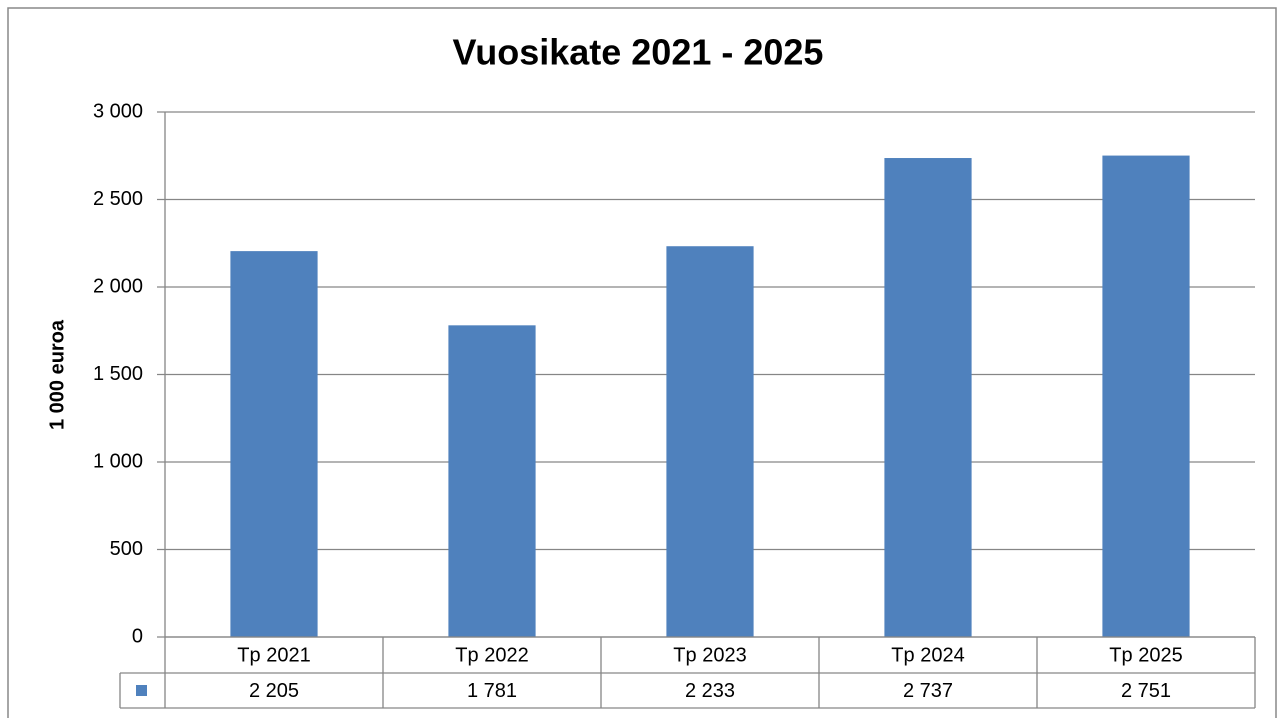  What do you see at coordinates (118, 111) in the screenshot?
I see `y-tick-label: 3 000` at bounding box center [118, 111].